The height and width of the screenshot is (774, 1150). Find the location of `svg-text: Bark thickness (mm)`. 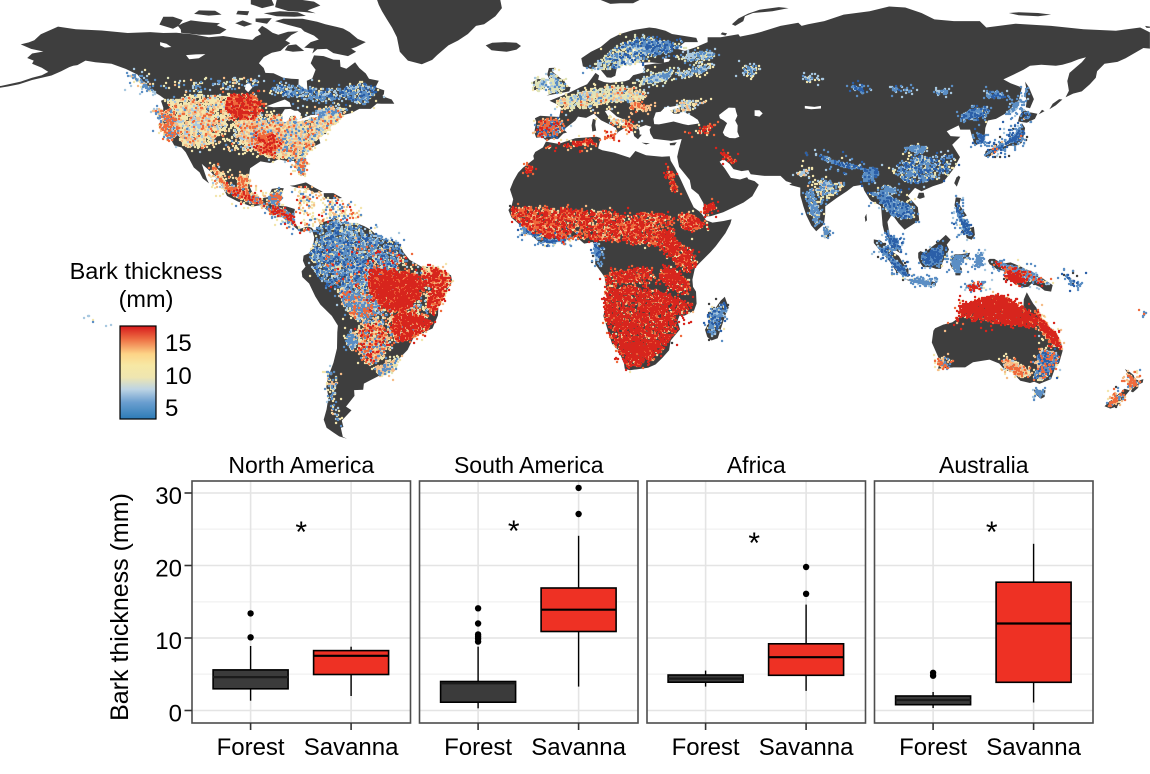

svg-text: Bark thickness (mm) is located at coordinates (120, 607).